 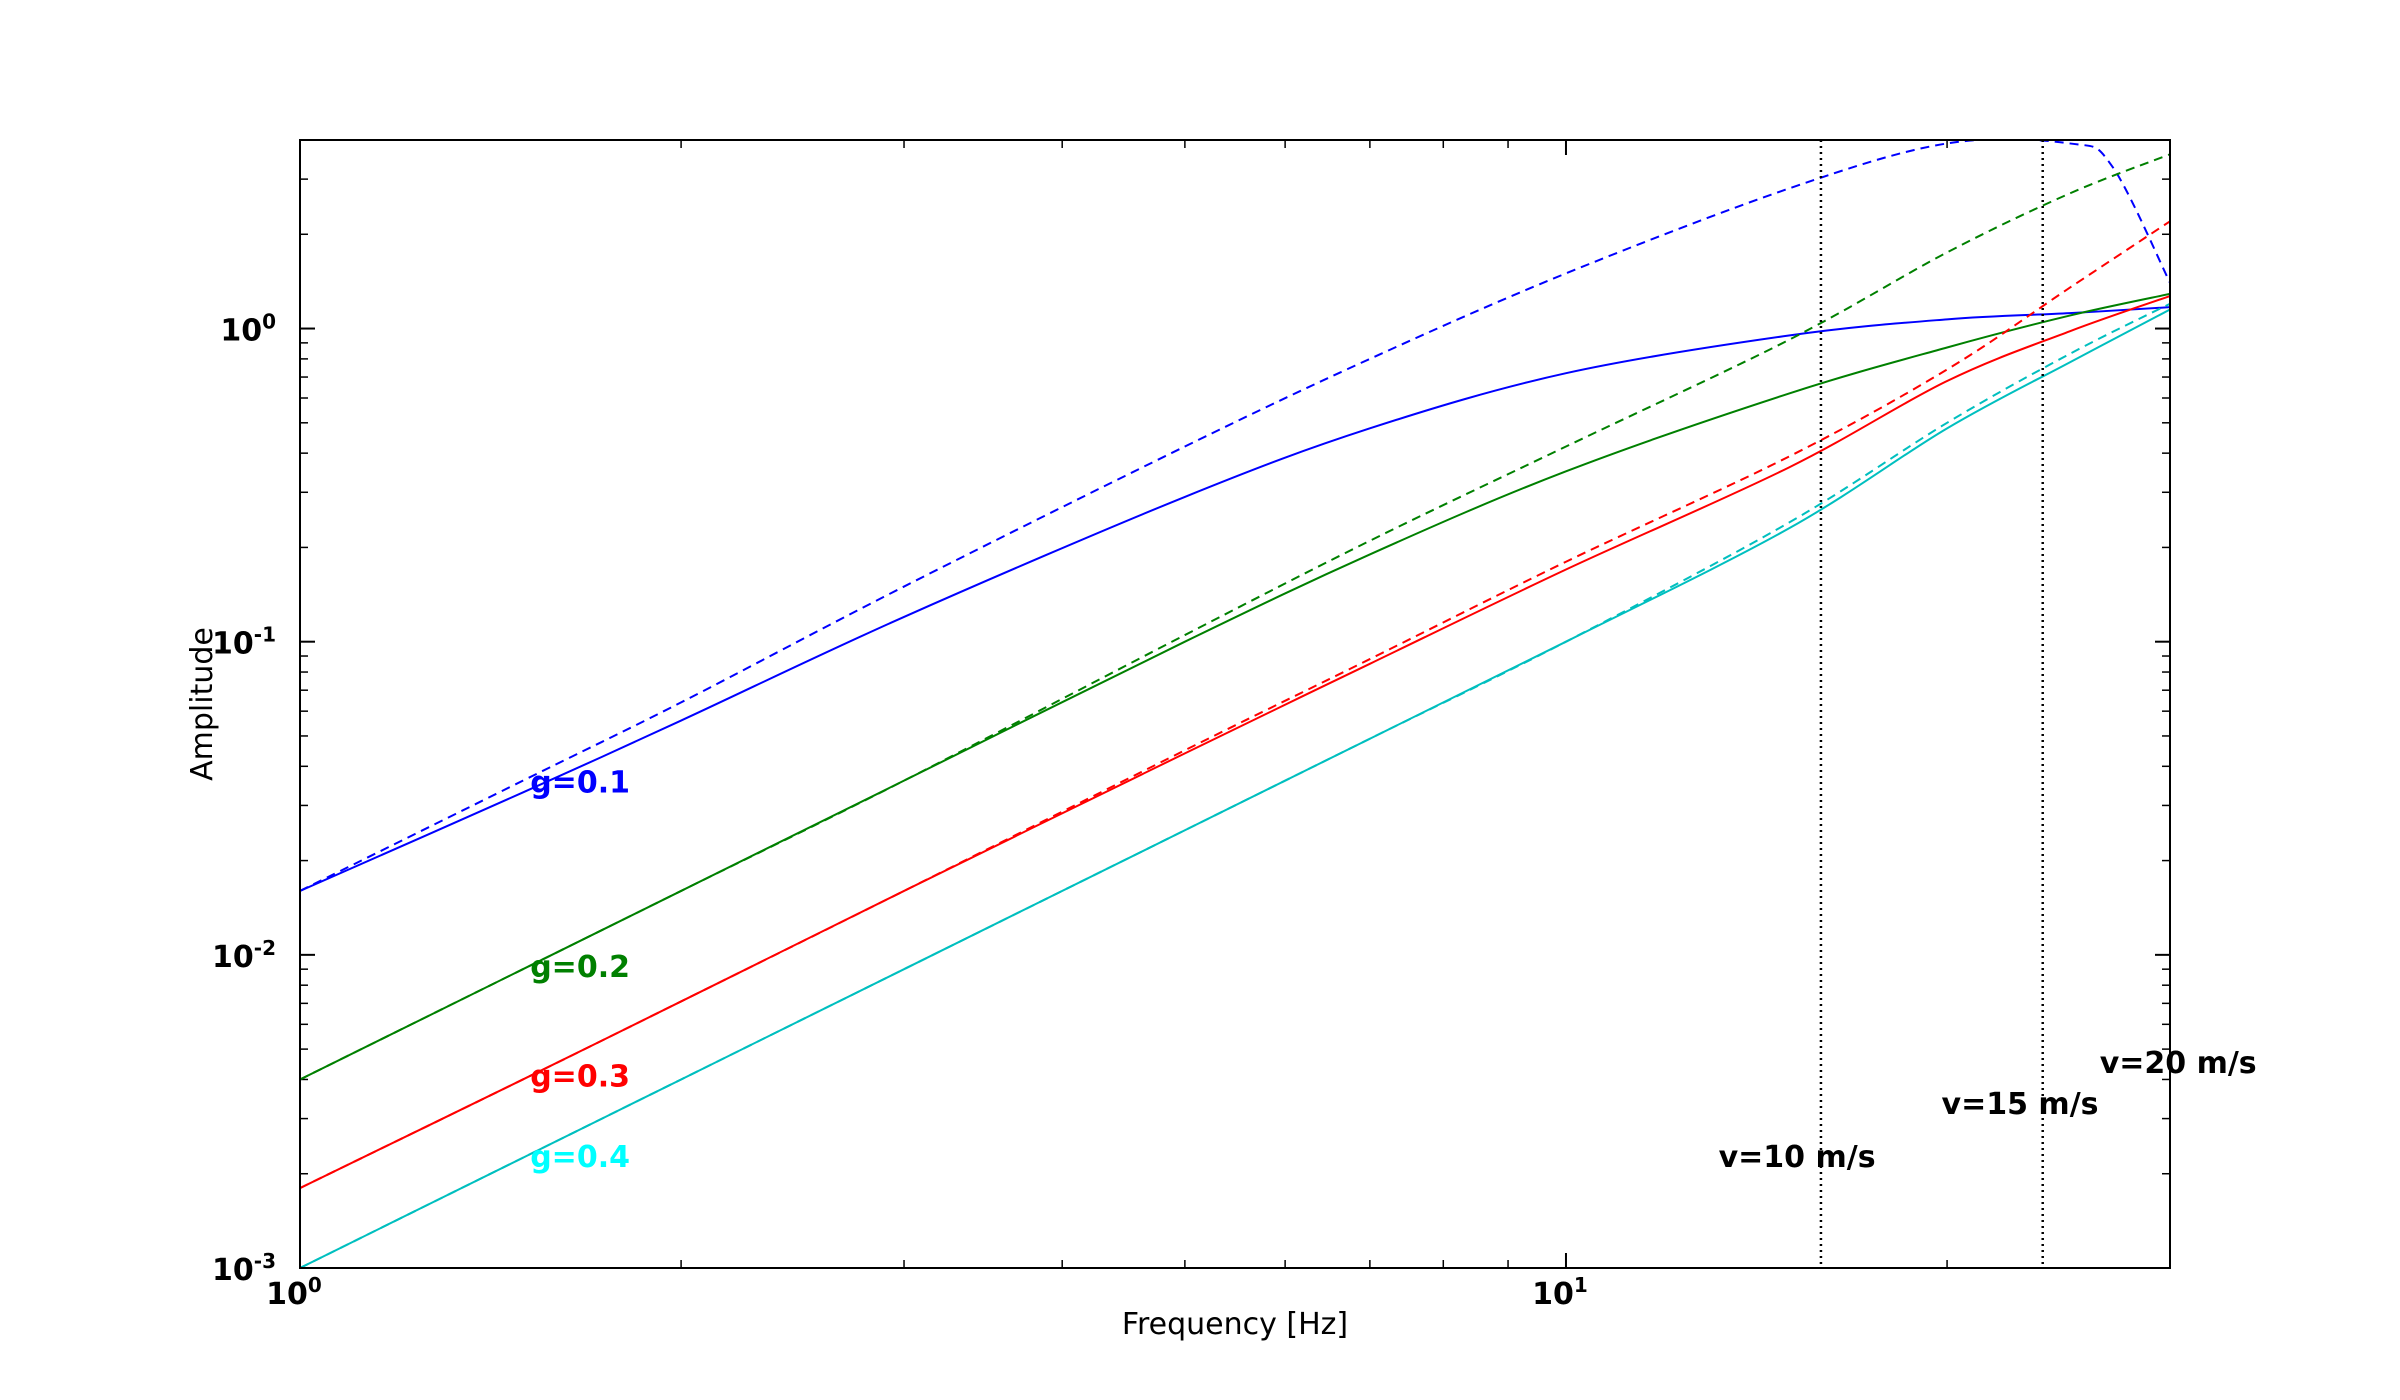 I want to click on y-tick-label: 10⁰, so click(x=248, y=329).